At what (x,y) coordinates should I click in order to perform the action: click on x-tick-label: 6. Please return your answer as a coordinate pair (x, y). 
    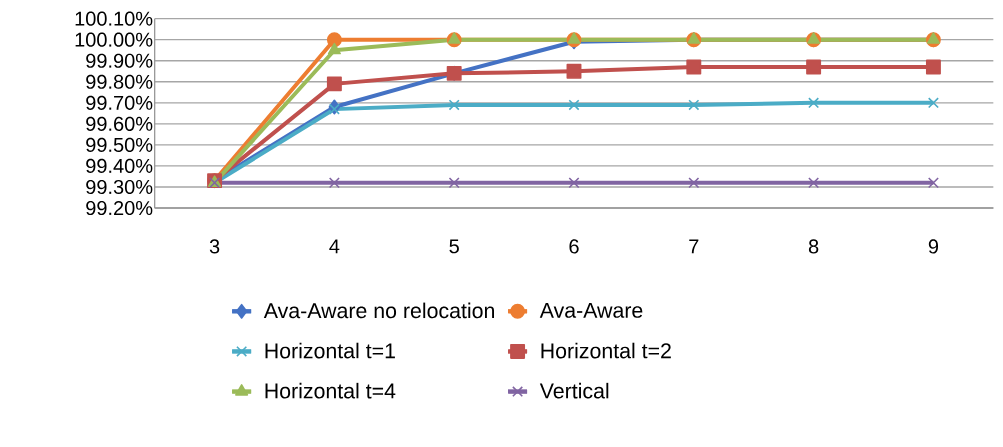
    Looking at the image, I should click on (574, 246).